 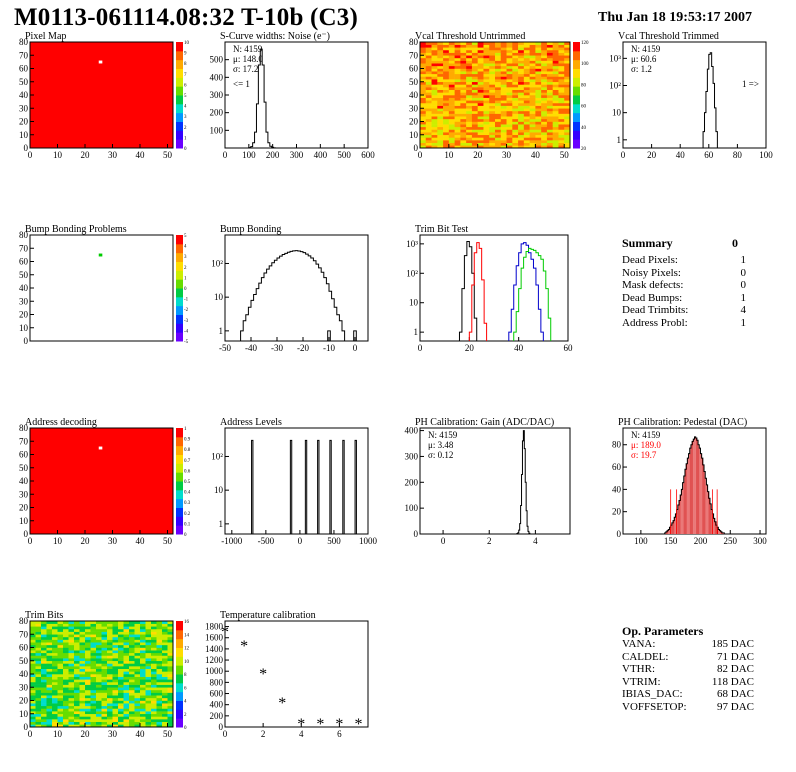 What do you see at coordinates (225, 632) in the screenshot?
I see `data-point: *` at bounding box center [225, 632].